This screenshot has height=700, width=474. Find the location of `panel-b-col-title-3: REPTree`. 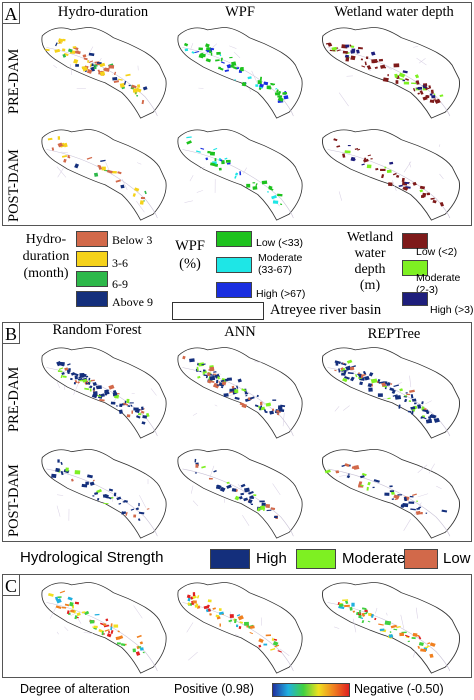

panel-b-col-title-3: REPTree is located at coordinates (394, 334).